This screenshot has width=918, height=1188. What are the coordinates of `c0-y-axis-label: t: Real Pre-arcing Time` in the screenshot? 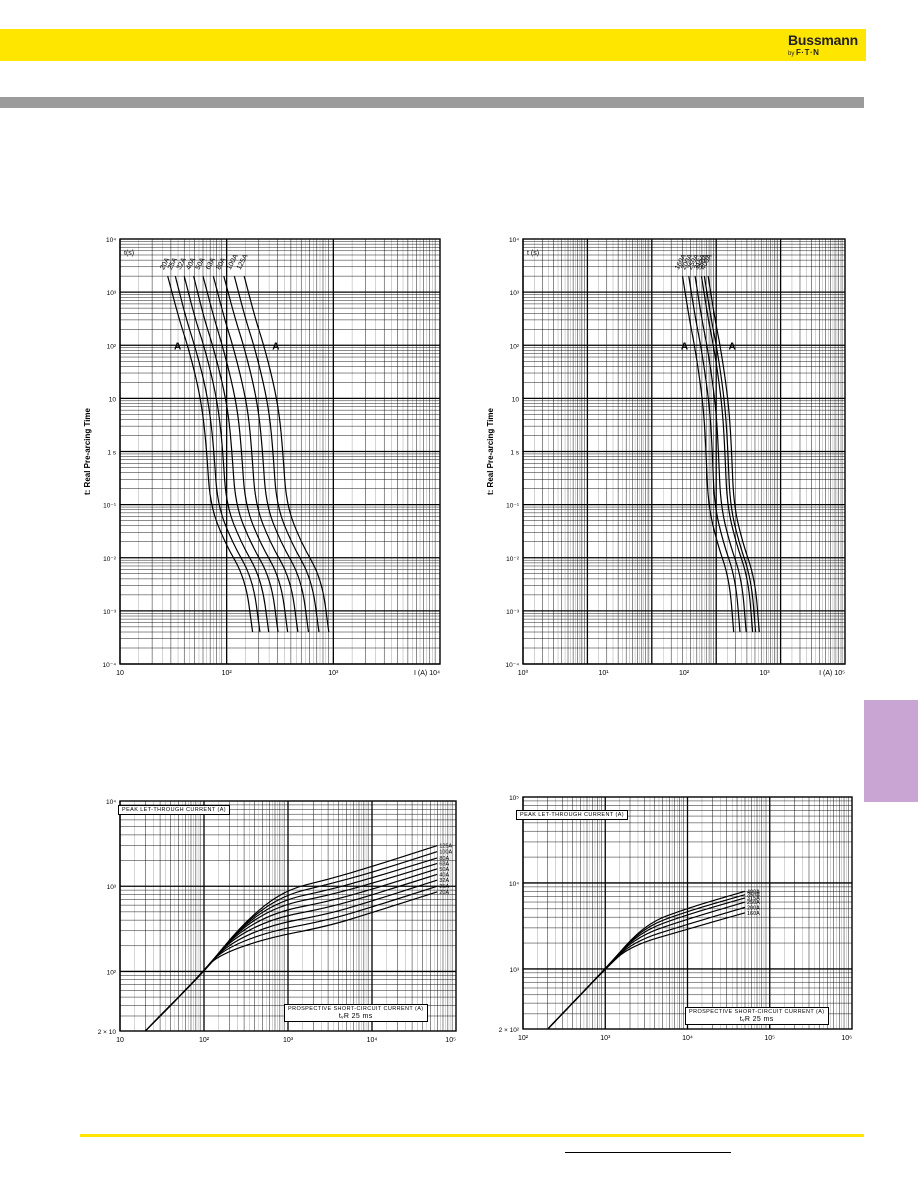 It's located at (87, 451).